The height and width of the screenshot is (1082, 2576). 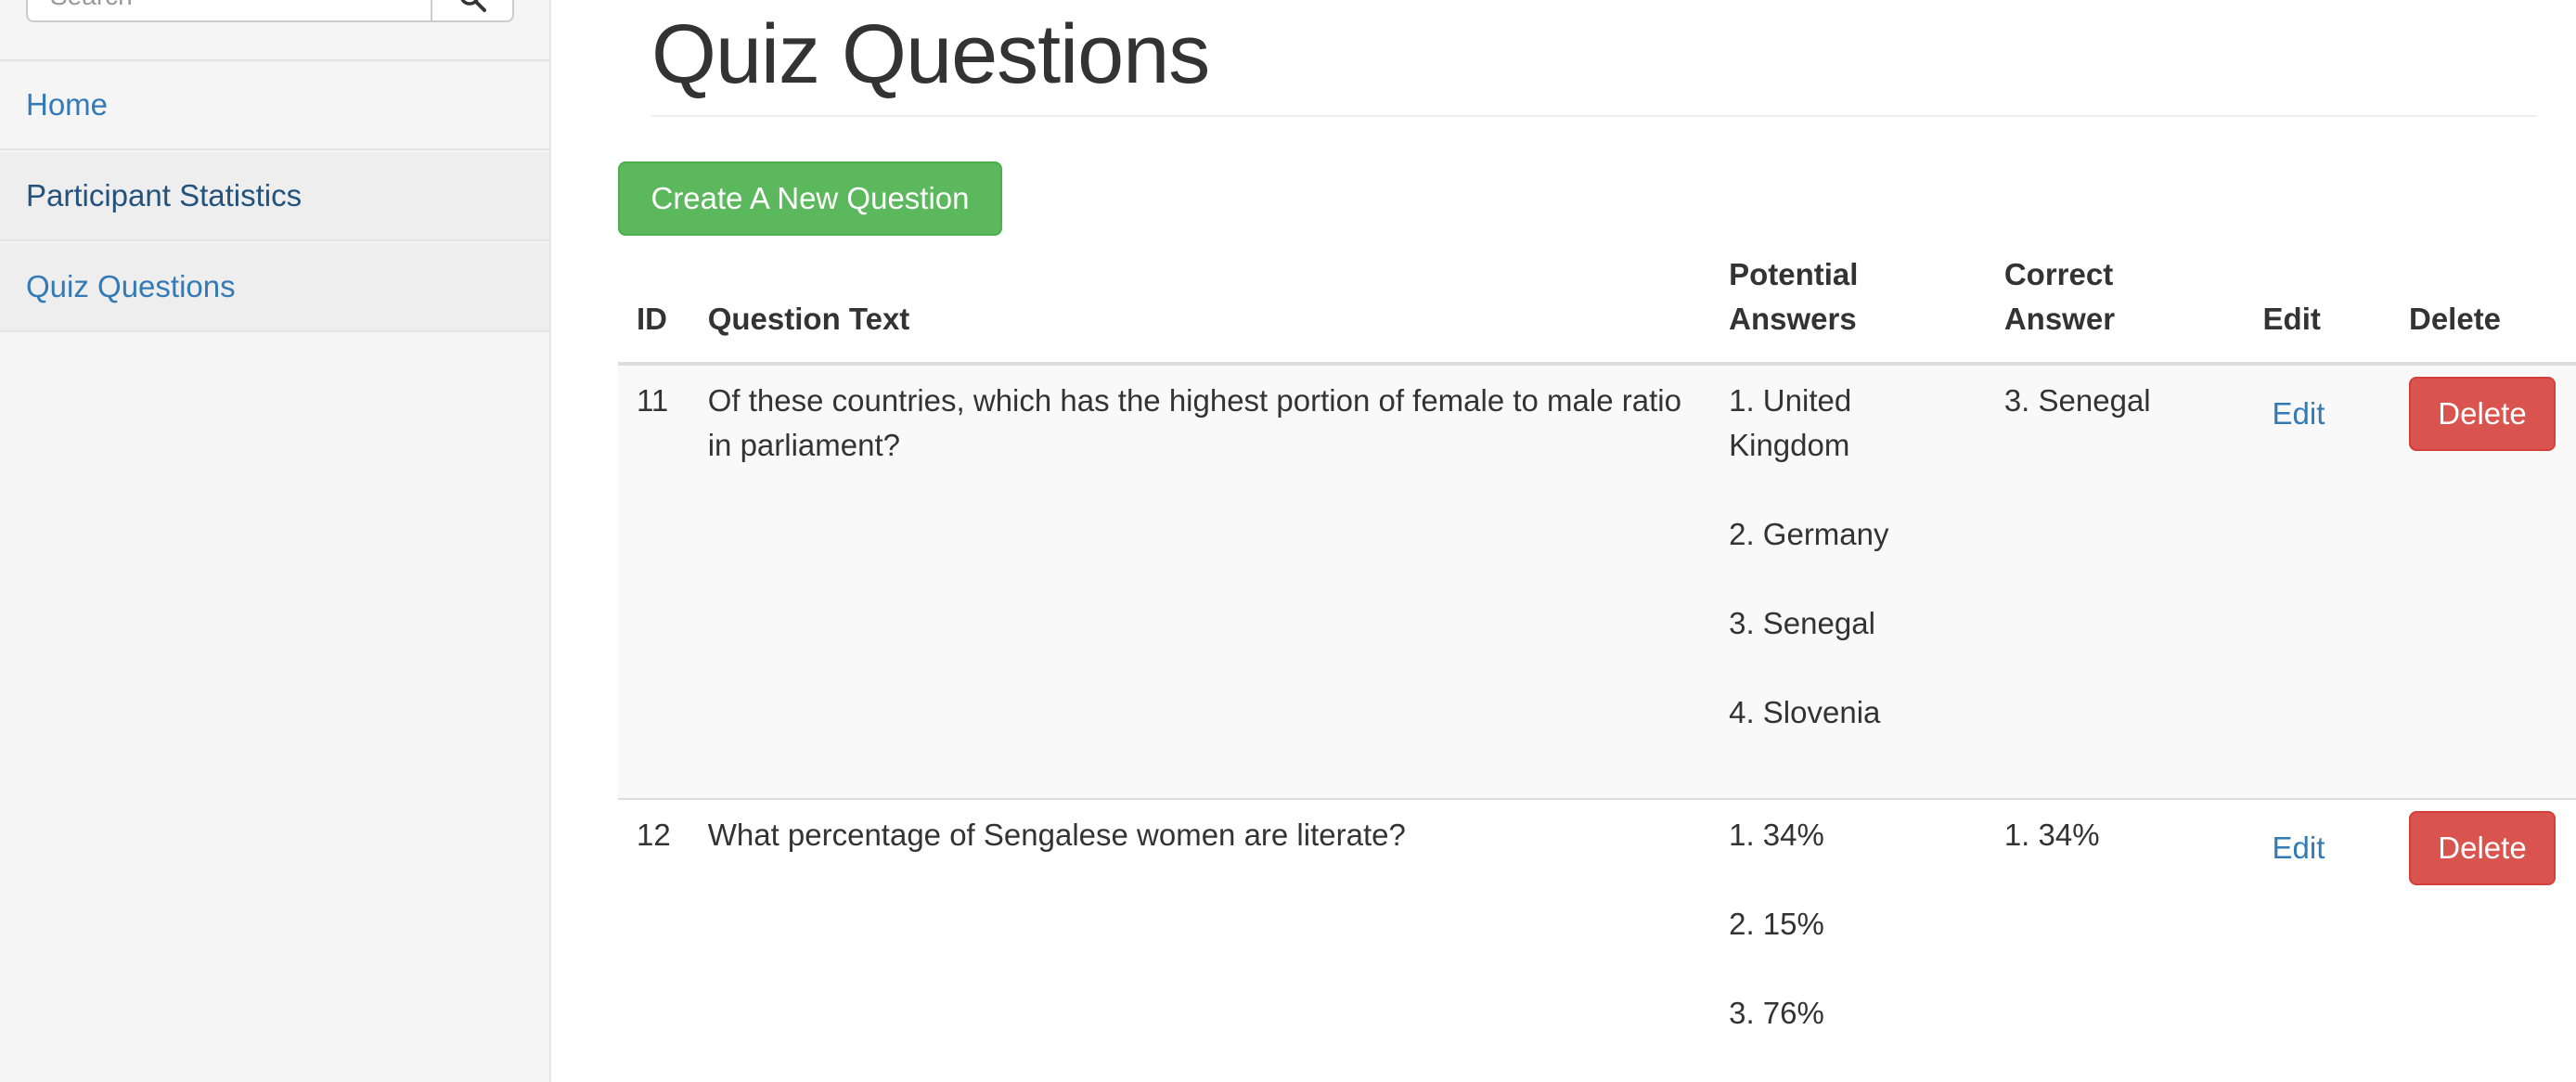 I want to click on sidebar-item-home: Home, so click(x=275, y=105).